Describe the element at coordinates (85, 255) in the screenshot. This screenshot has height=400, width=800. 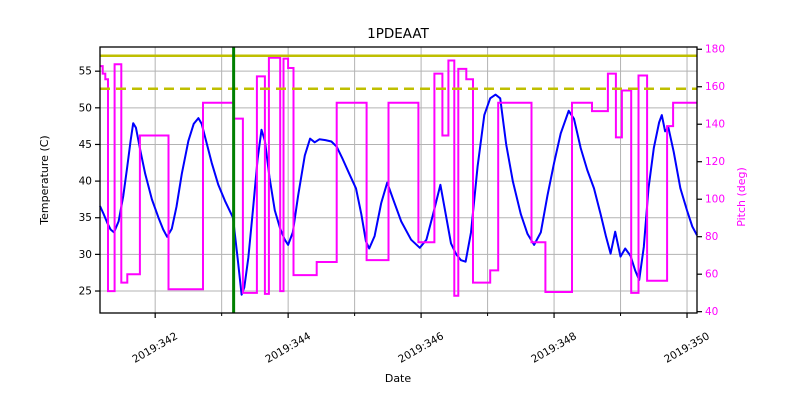
I see `y-tick-label-left: 30` at that location.